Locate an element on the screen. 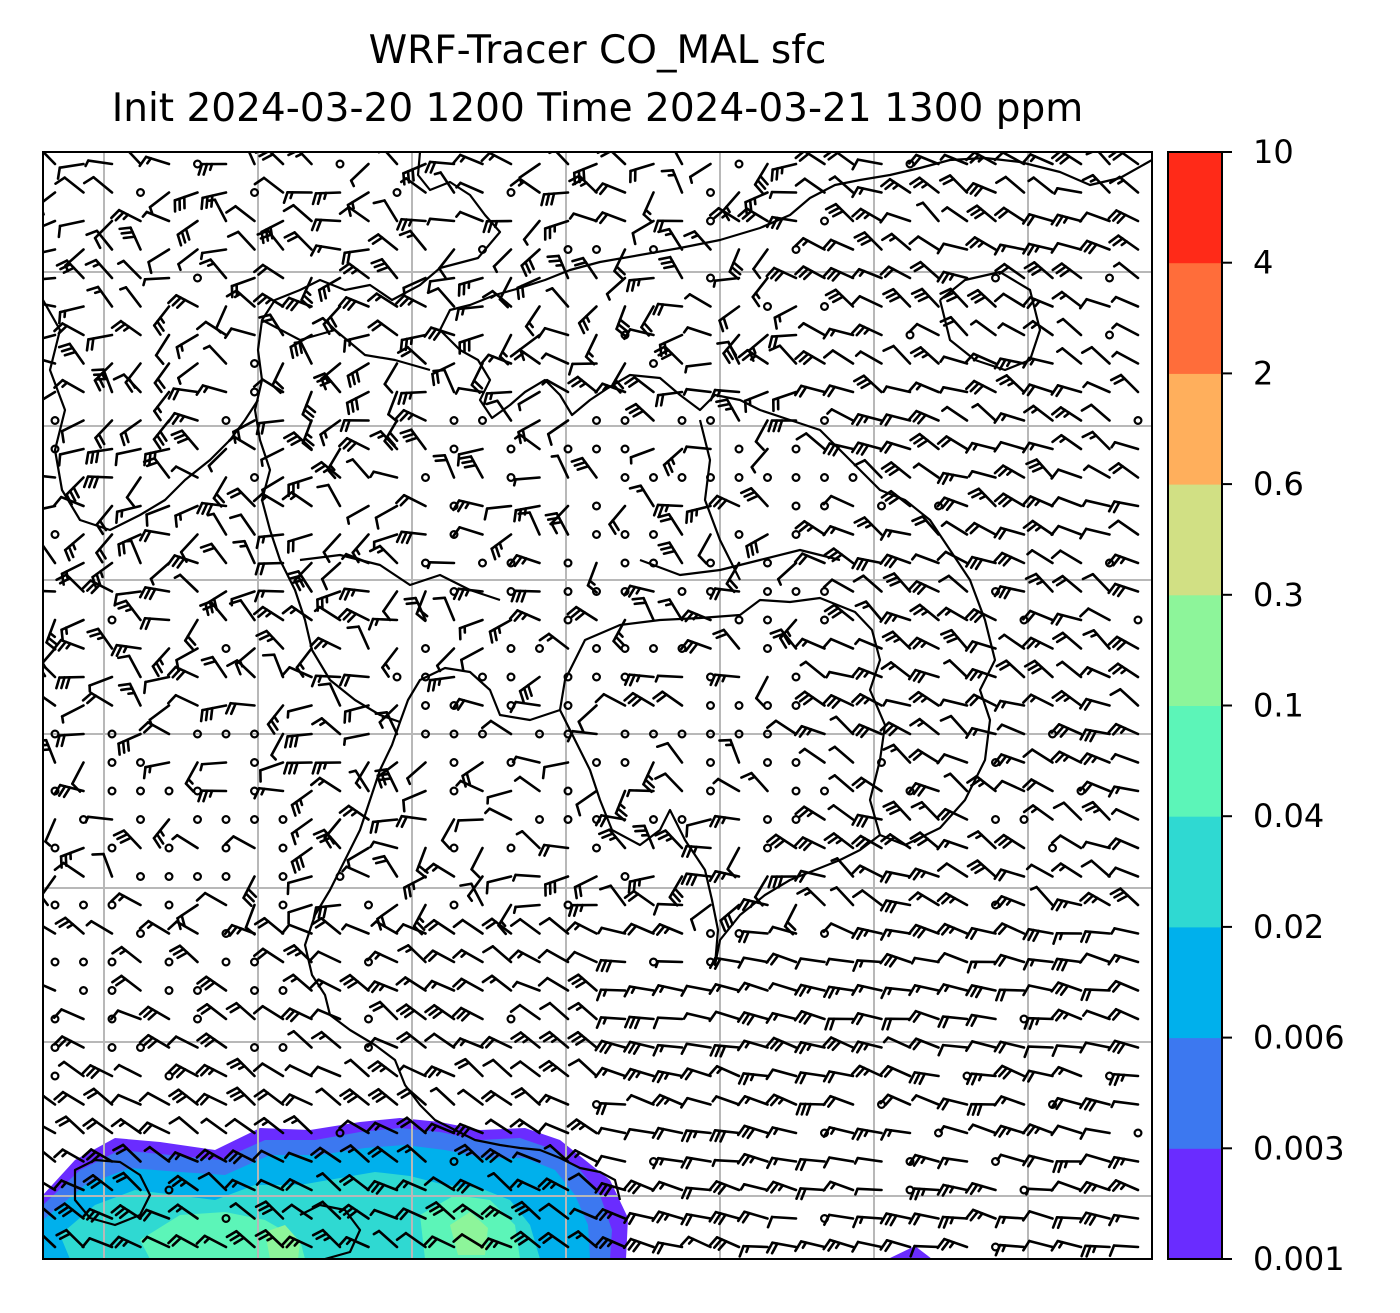 The width and height of the screenshot is (1400, 1313). tracer-plume is located at coordinates (487, 1188).